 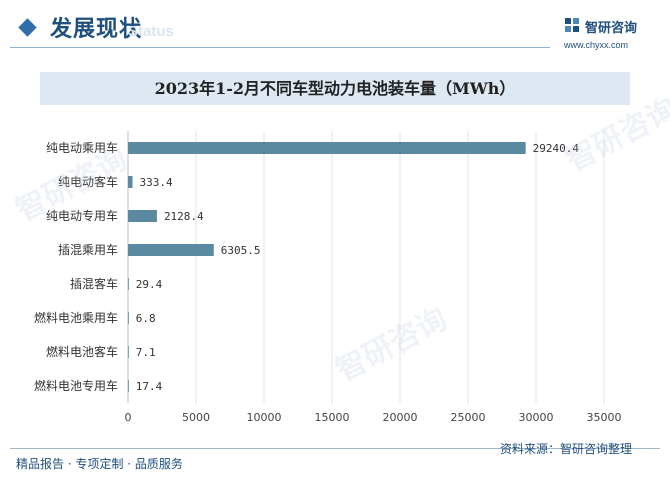 I want to click on chart-title: 2023年1-2月不同车型动力电池装车量（MWh）, so click(x=335, y=88).